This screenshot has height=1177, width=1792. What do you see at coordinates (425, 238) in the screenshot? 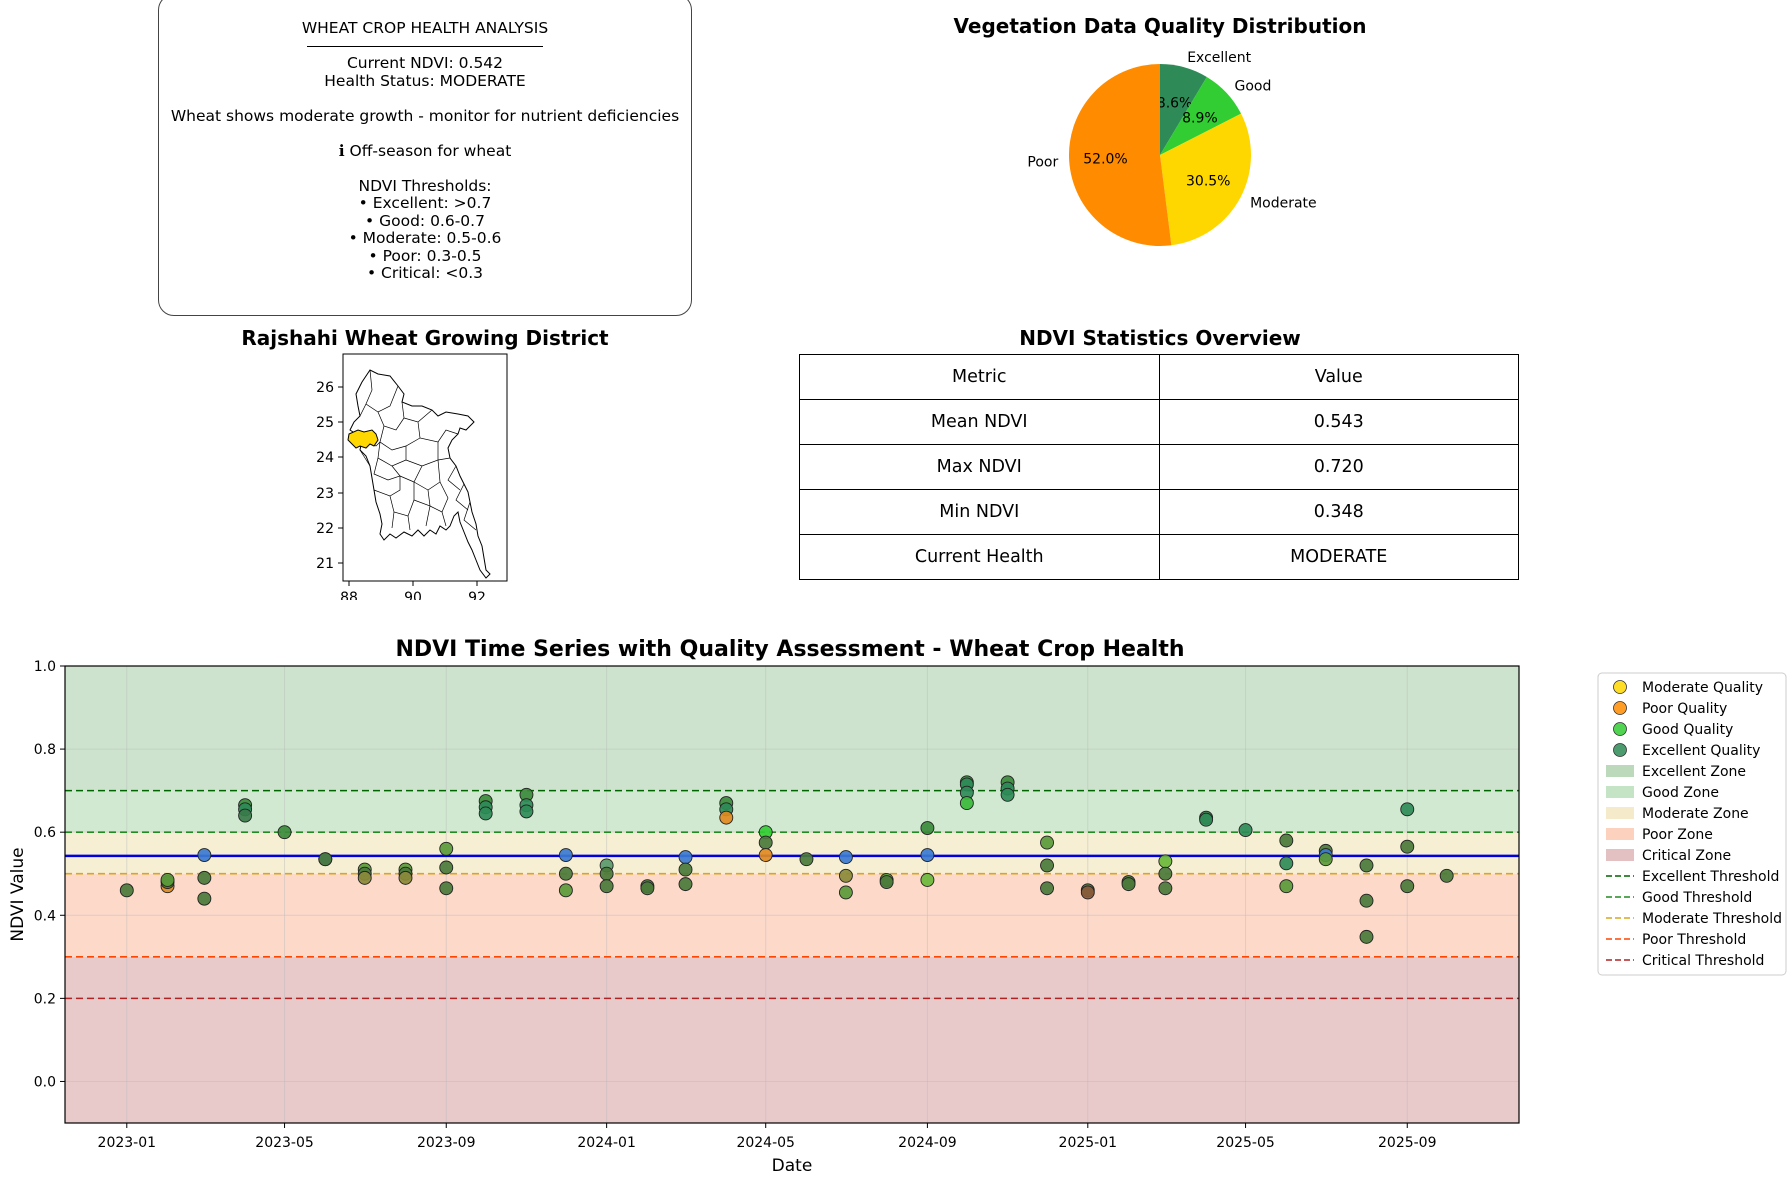
I see `threshold-item: • Moderate: 0.5-0.6` at bounding box center [425, 238].